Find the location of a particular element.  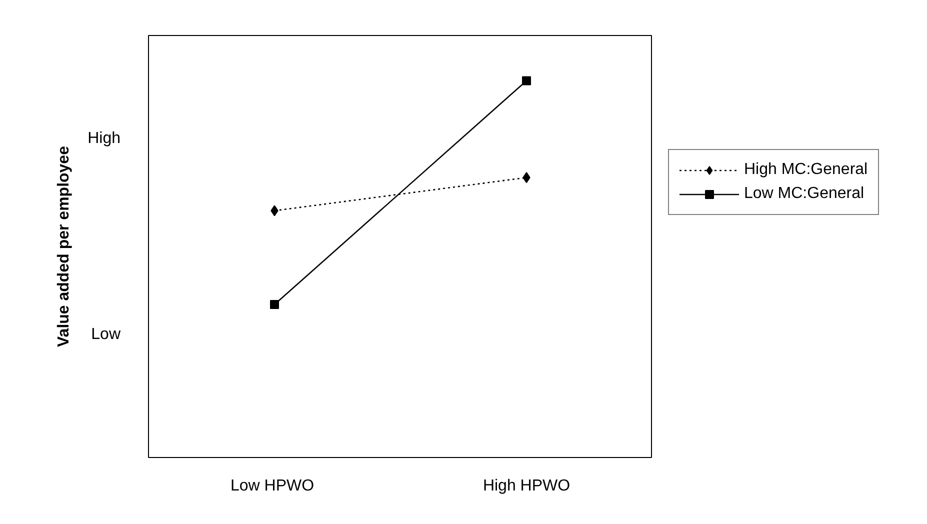

x-tick-label: High HPWO is located at coordinates (526, 486).